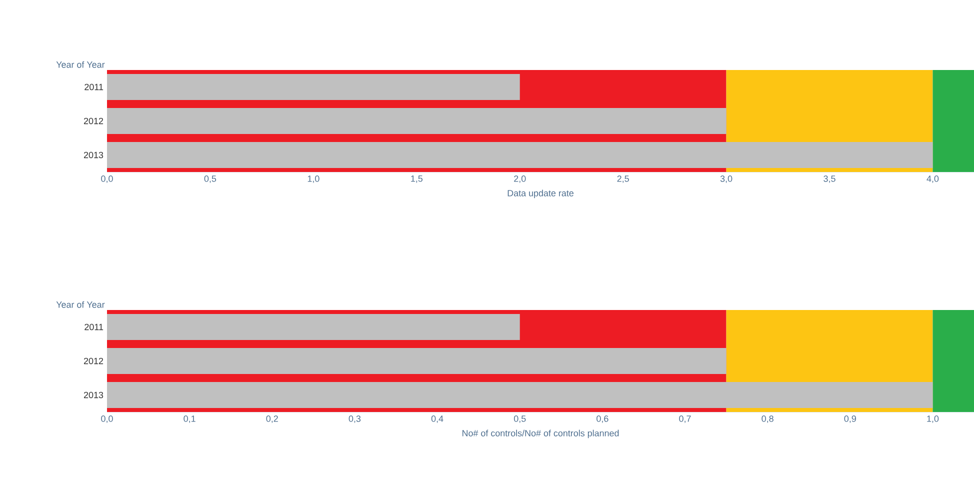 The width and height of the screenshot is (974, 498). What do you see at coordinates (768, 419) in the screenshot?
I see `x-tick-label: 0,8` at bounding box center [768, 419].